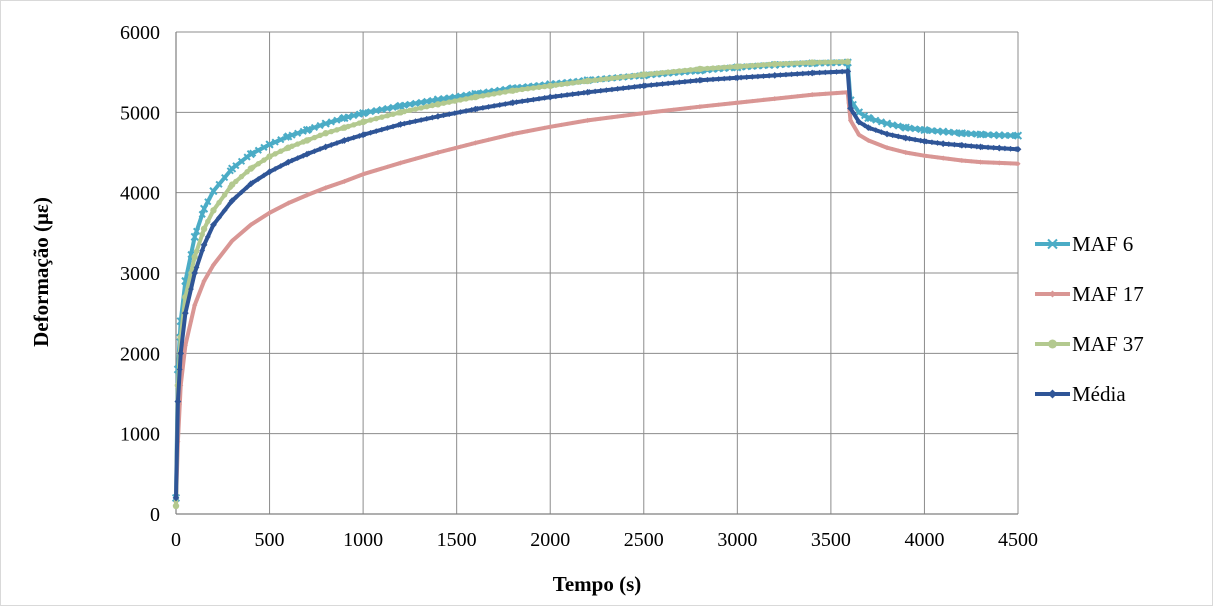  I want to click on legend-marker, so click(1052, 344).